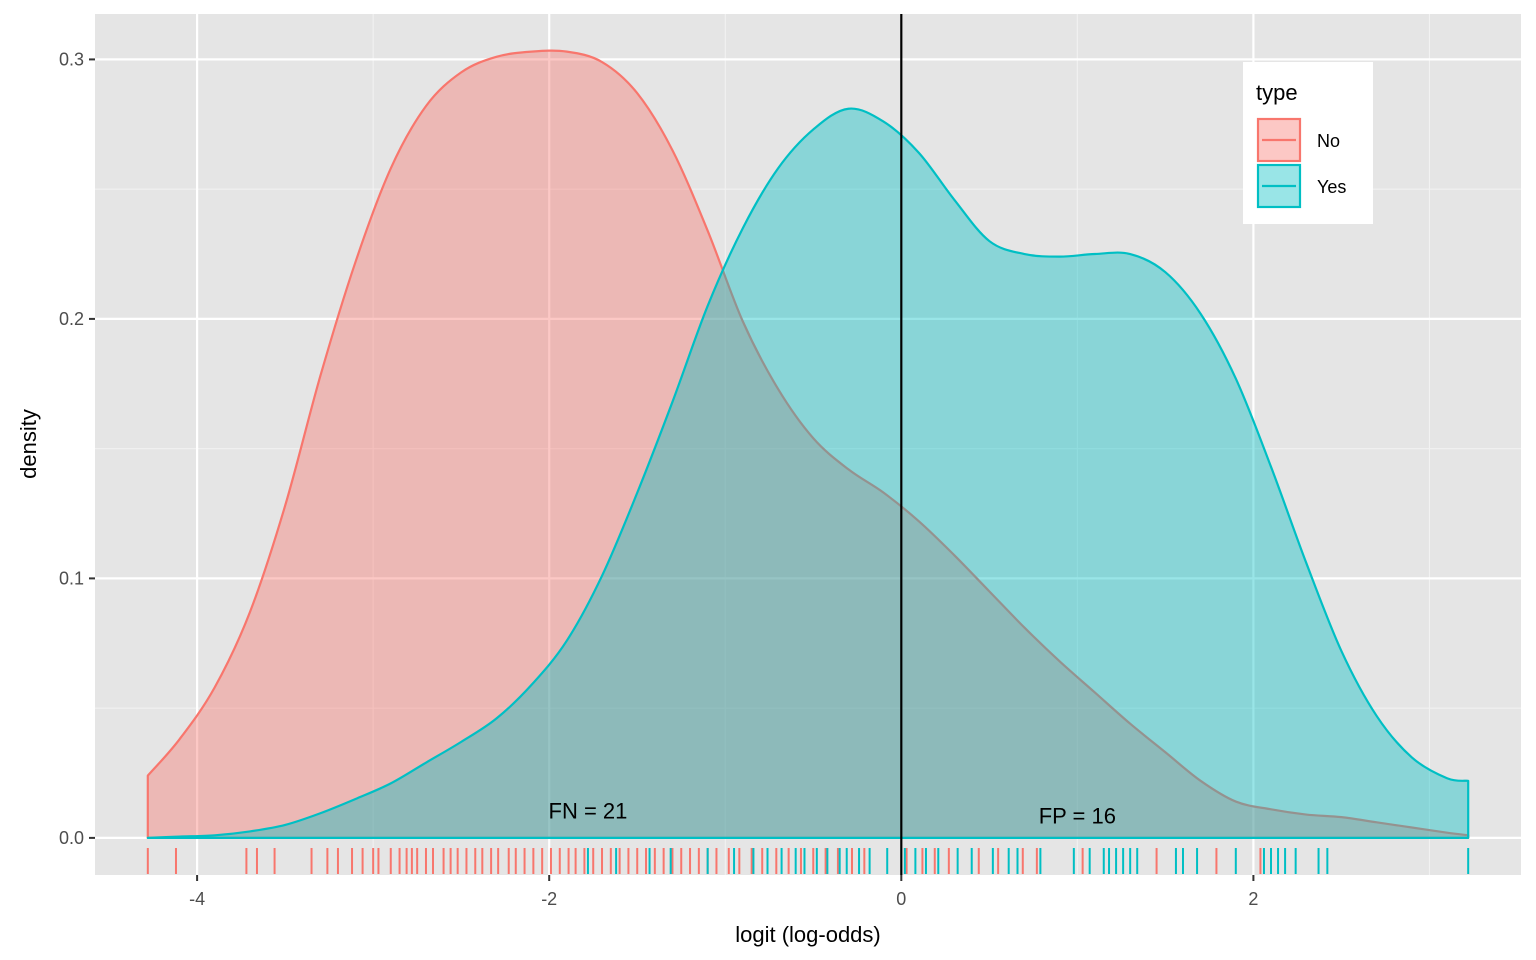  Describe the element at coordinates (723, 892) in the screenshot. I see `x-axis: -4 -2 0 2` at that location.